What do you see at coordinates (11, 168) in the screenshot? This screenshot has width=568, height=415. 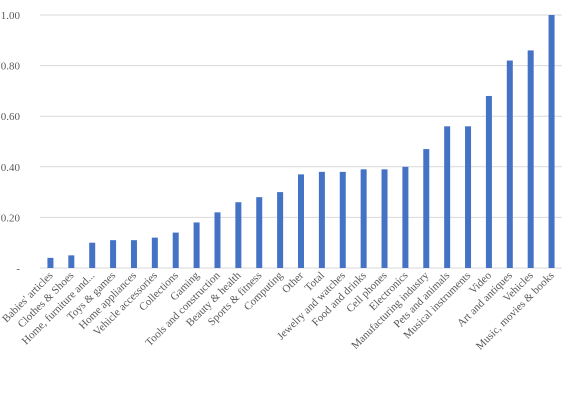 I see `y-tick-label: 0.40` at bounding box center [11, 168].